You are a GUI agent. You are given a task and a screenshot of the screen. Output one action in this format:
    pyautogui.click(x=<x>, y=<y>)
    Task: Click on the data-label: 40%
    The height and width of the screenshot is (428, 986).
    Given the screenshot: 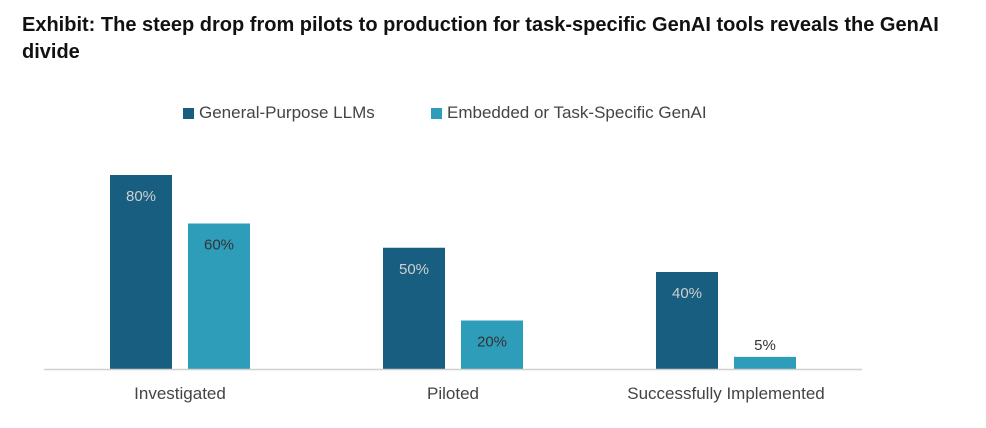 What is the action you would take?
    pyautogui.click(x=687, y=293)
    